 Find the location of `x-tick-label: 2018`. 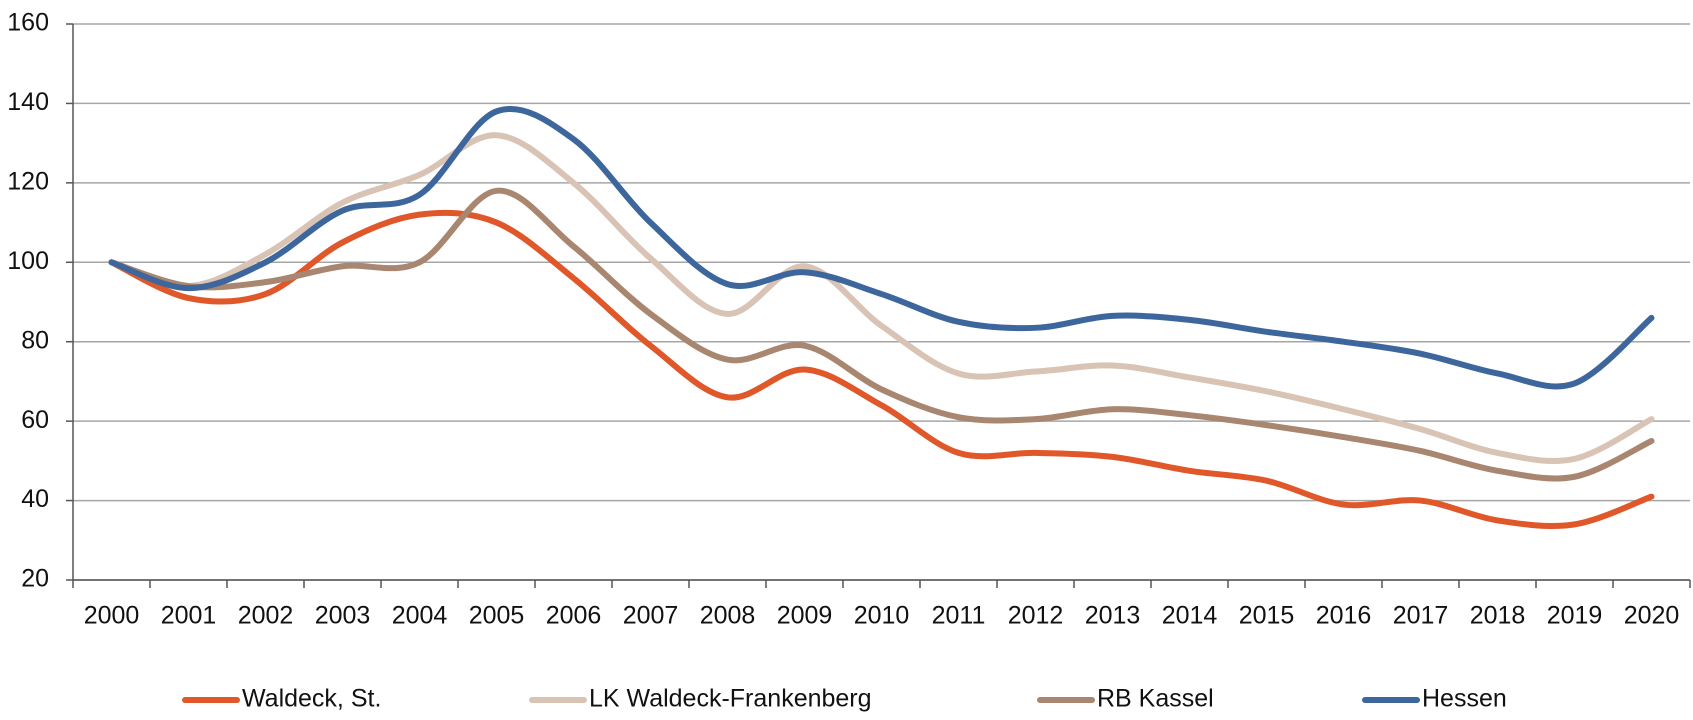

x-tick-label: 2018 is located at coordinates (1498, 616).